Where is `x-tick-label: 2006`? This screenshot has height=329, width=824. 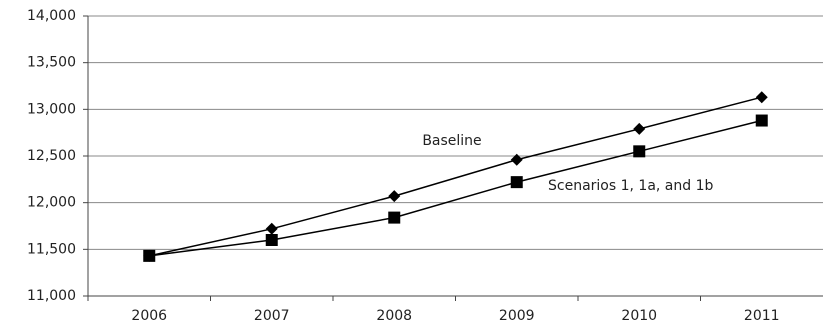
x-tick-label: 2006 is located at coordinates (149, 316).